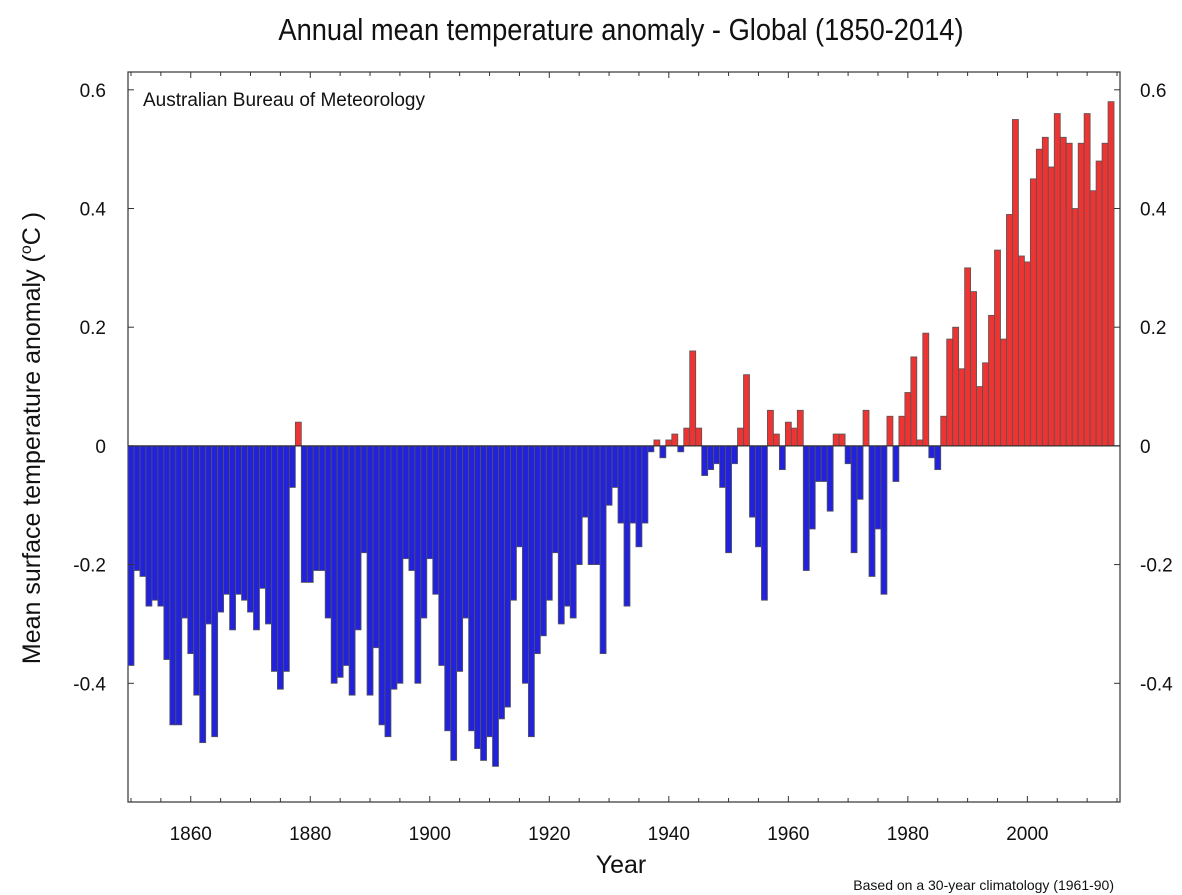  What do you see at coordinates (1156, 566) in the screenshot?
I see `y-tick-label-right--0.2: -0.2` at bounding box center [1156, 566].